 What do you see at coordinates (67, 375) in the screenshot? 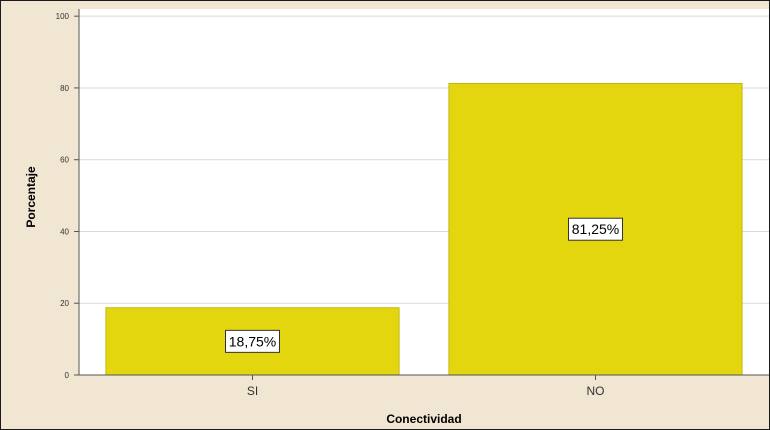
I see `y-tick-label: 0` at bounding box center [67, 375].